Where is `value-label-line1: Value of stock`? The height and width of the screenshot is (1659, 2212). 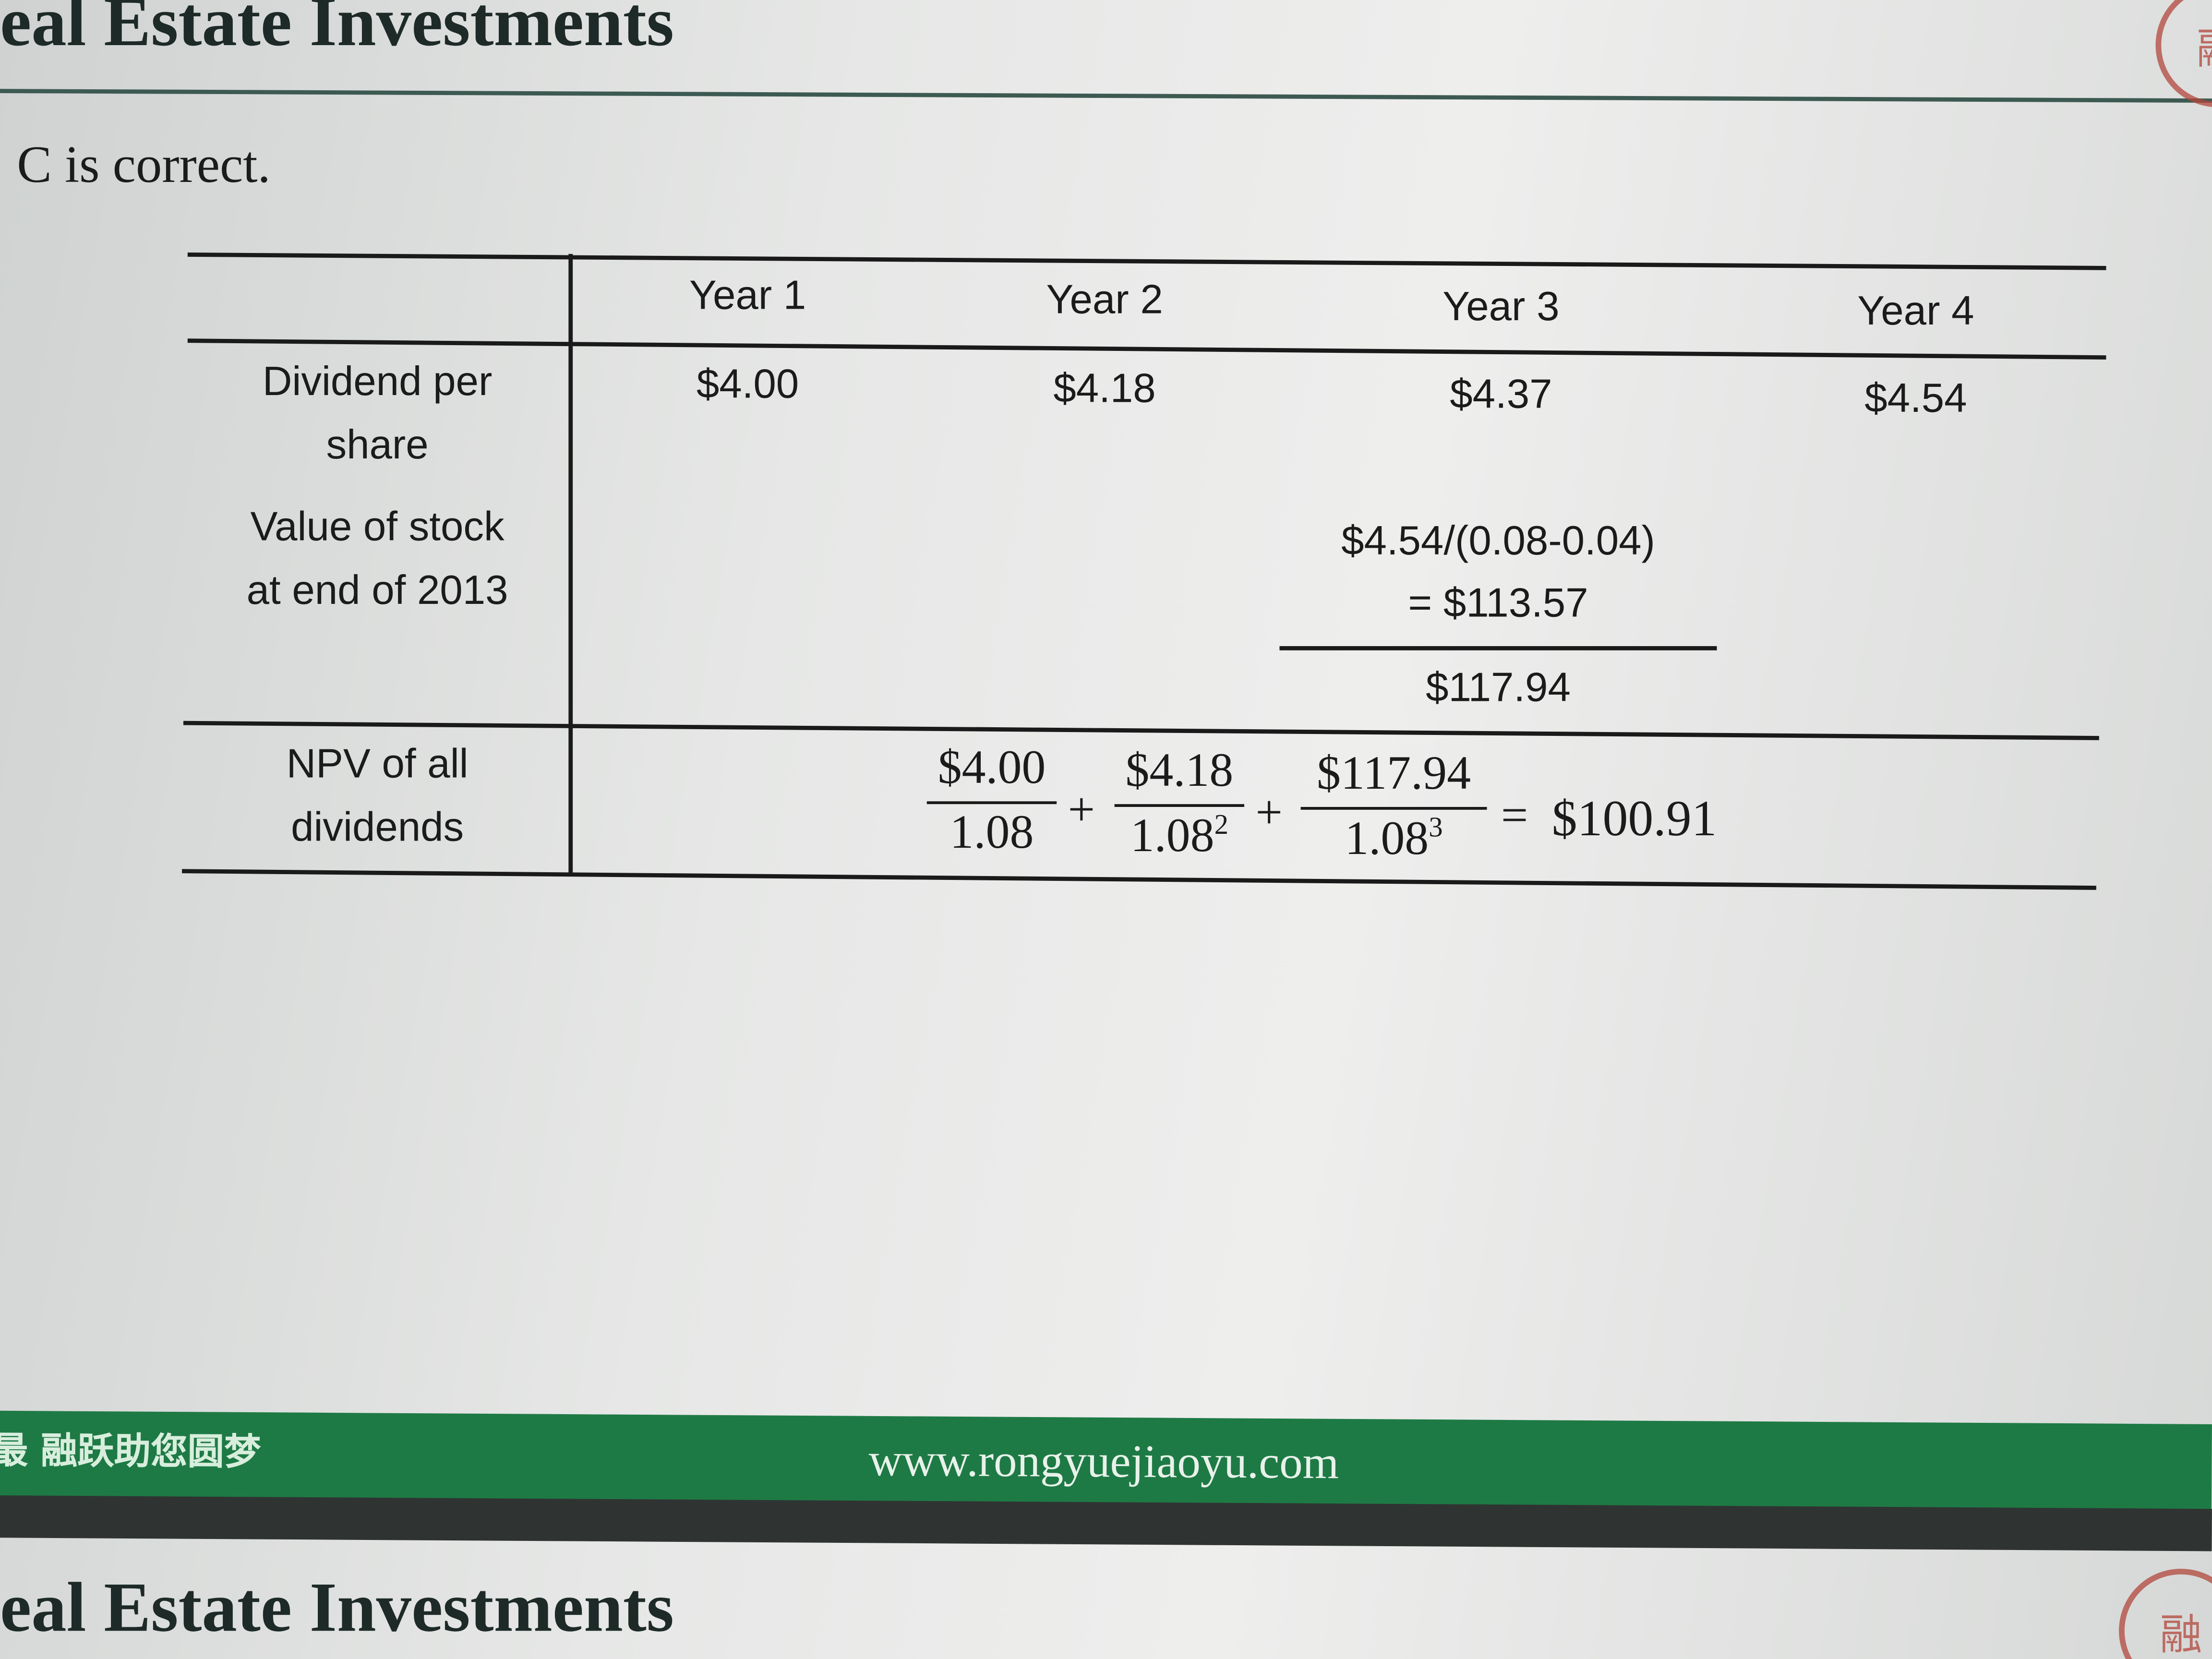 value-label-line1: Value of stock is located at coordinates (377, 528).